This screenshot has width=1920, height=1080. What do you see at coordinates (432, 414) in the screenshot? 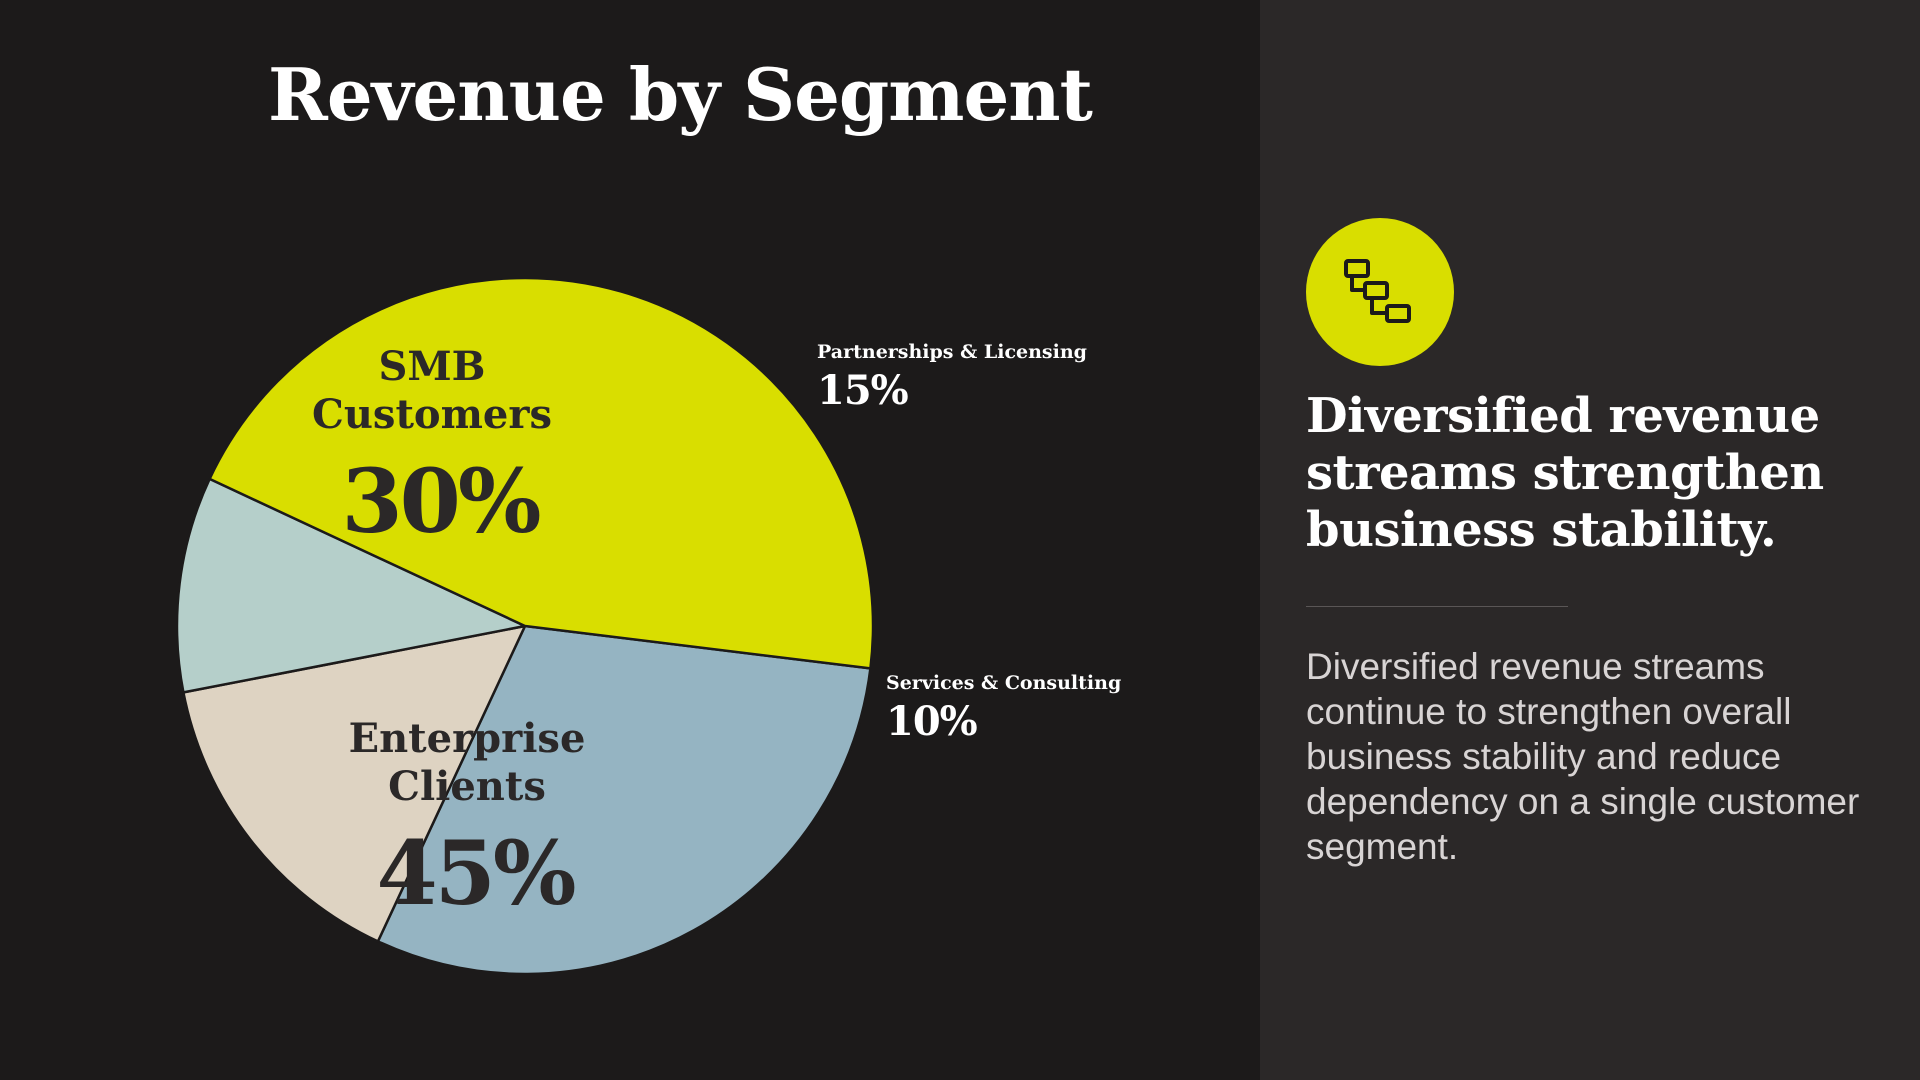
I see `slice-label-smb-customers: Customers` at bounding box center [432, 414].